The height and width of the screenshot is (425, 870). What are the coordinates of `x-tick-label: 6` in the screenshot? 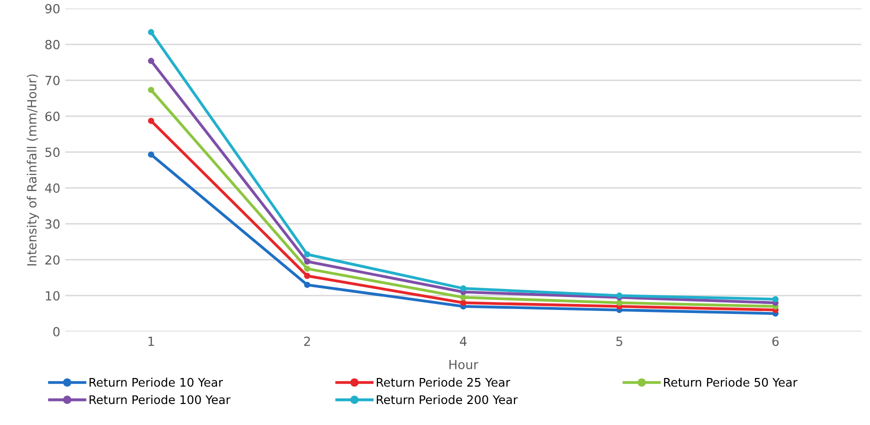 It's located at (775, 341).